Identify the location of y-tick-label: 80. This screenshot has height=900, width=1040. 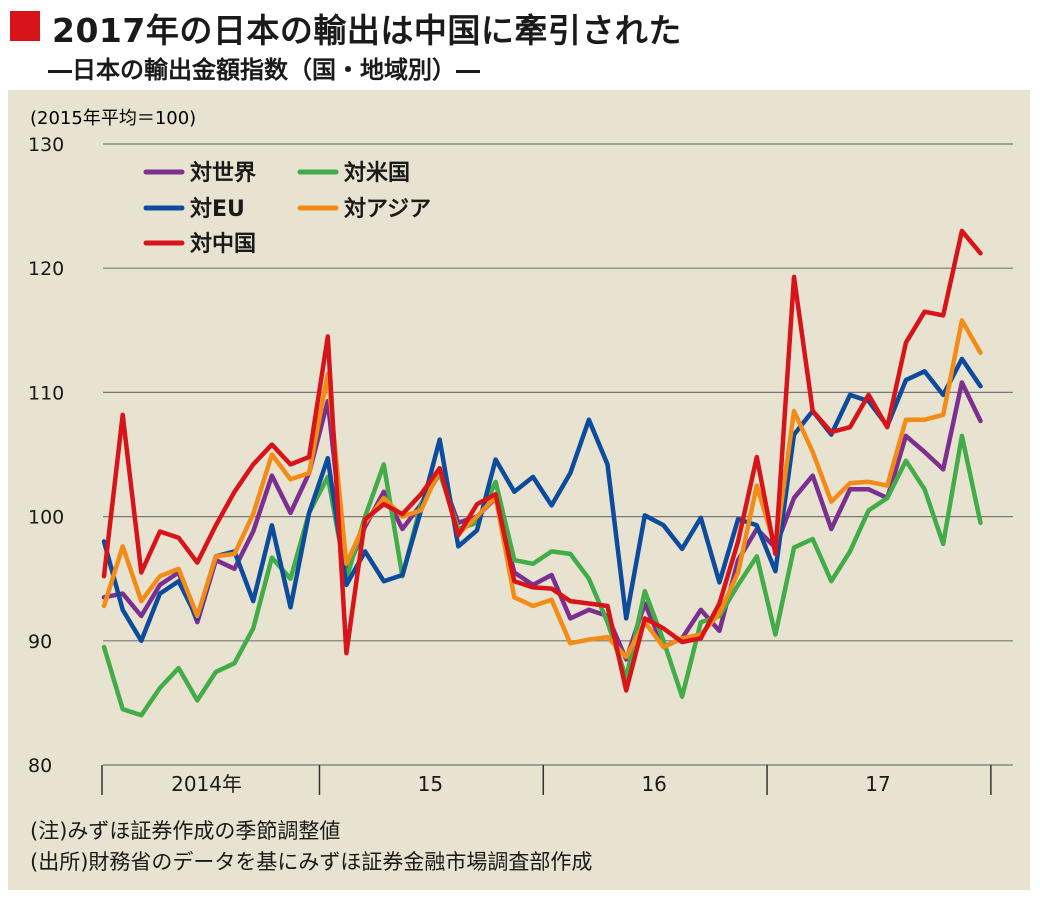
(40, 766).